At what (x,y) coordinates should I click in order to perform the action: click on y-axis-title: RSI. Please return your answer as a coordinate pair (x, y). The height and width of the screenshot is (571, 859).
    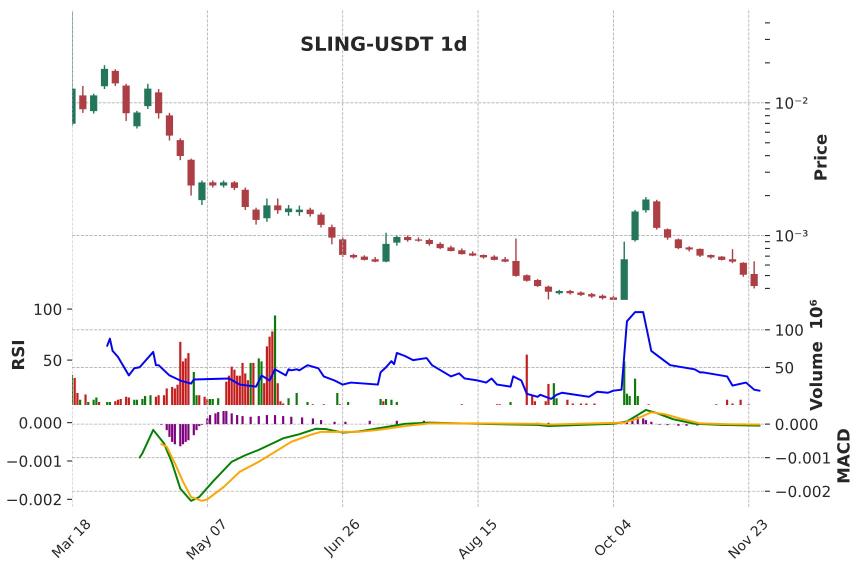
    Looking at the image, I should click on (18, 355).